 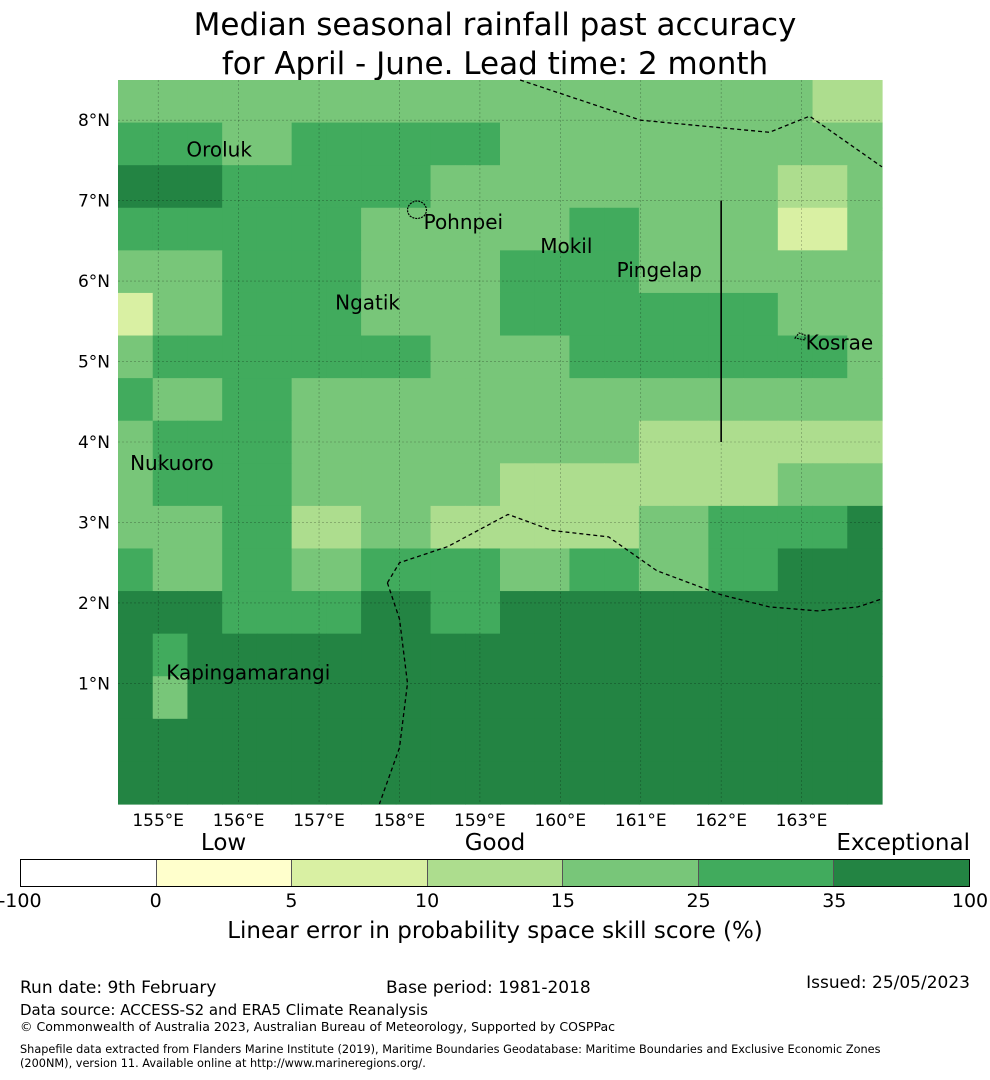 I want to click on place-label: Kosrae, so click(x=840, y=342).